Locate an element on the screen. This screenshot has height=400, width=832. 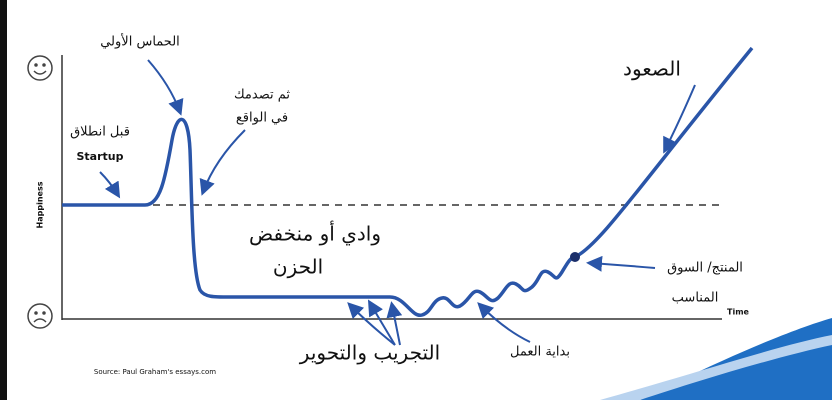
fit-point is located at coordinates (575, 257).